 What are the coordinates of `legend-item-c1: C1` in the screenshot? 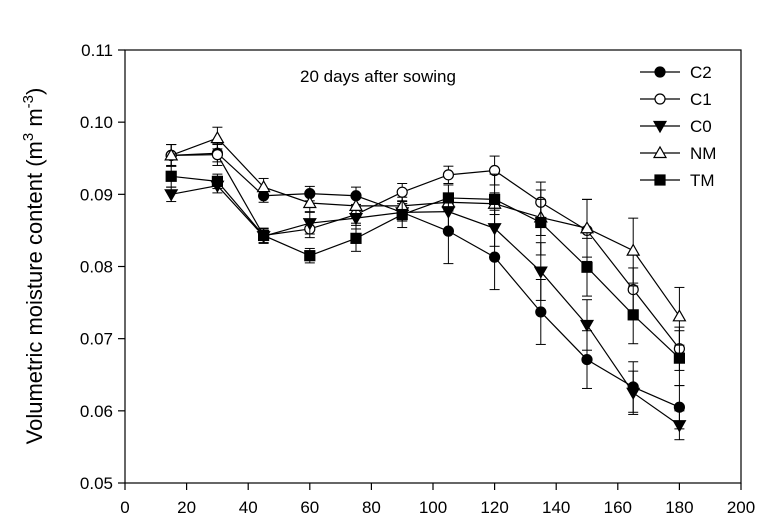 It's located at (676, 99).